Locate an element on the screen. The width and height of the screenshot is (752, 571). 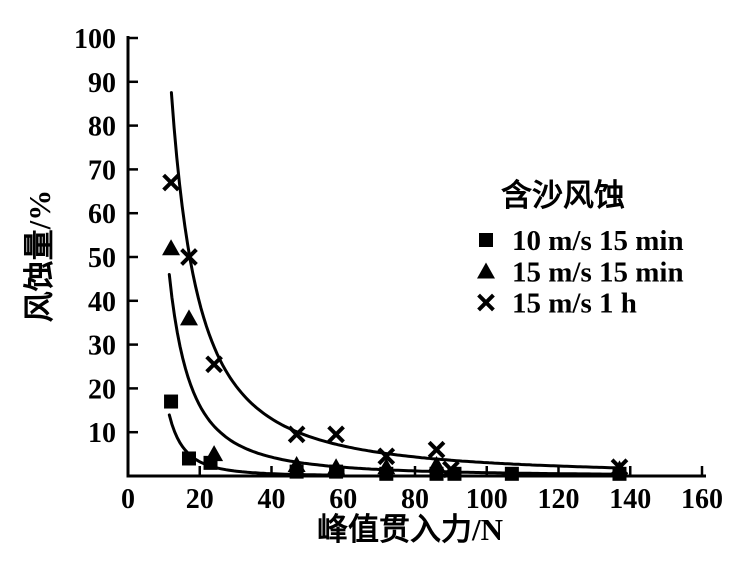
y-tick-label: 80 is located at coordinates (102, 127).